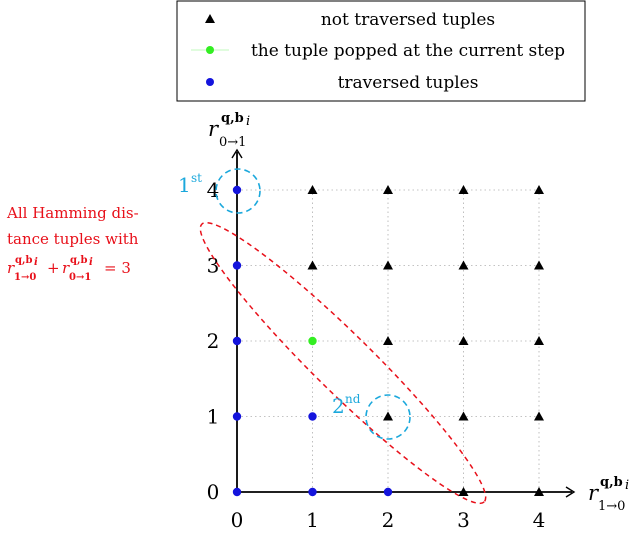  Describe the element at coordinates (72, 213) in the screenshot. I see `annotation-line-1: All Hamming dis-` at that location.